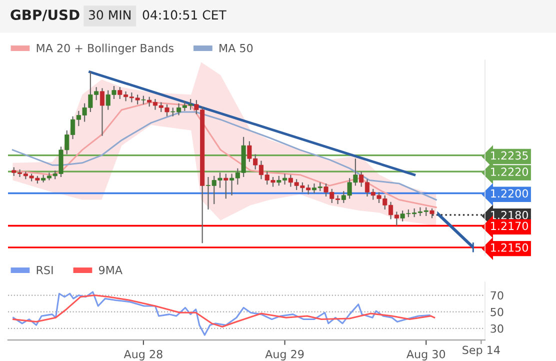  I want to click on legend-label: MA 50, so click(236, 48).